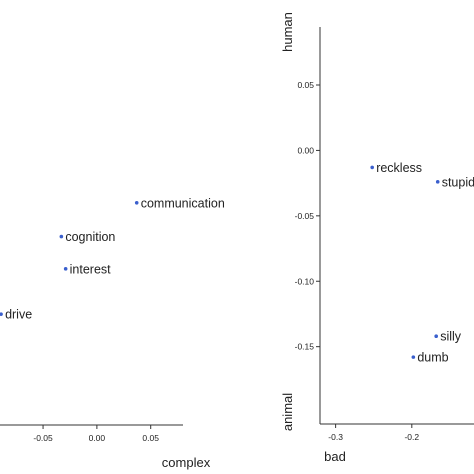 The width and height of the screenshot is (474, 474). What do you see at coordinates (305, 281) in the screenshot?
I see `y-tick-label: -0.10` at bounding box center [305, 281].